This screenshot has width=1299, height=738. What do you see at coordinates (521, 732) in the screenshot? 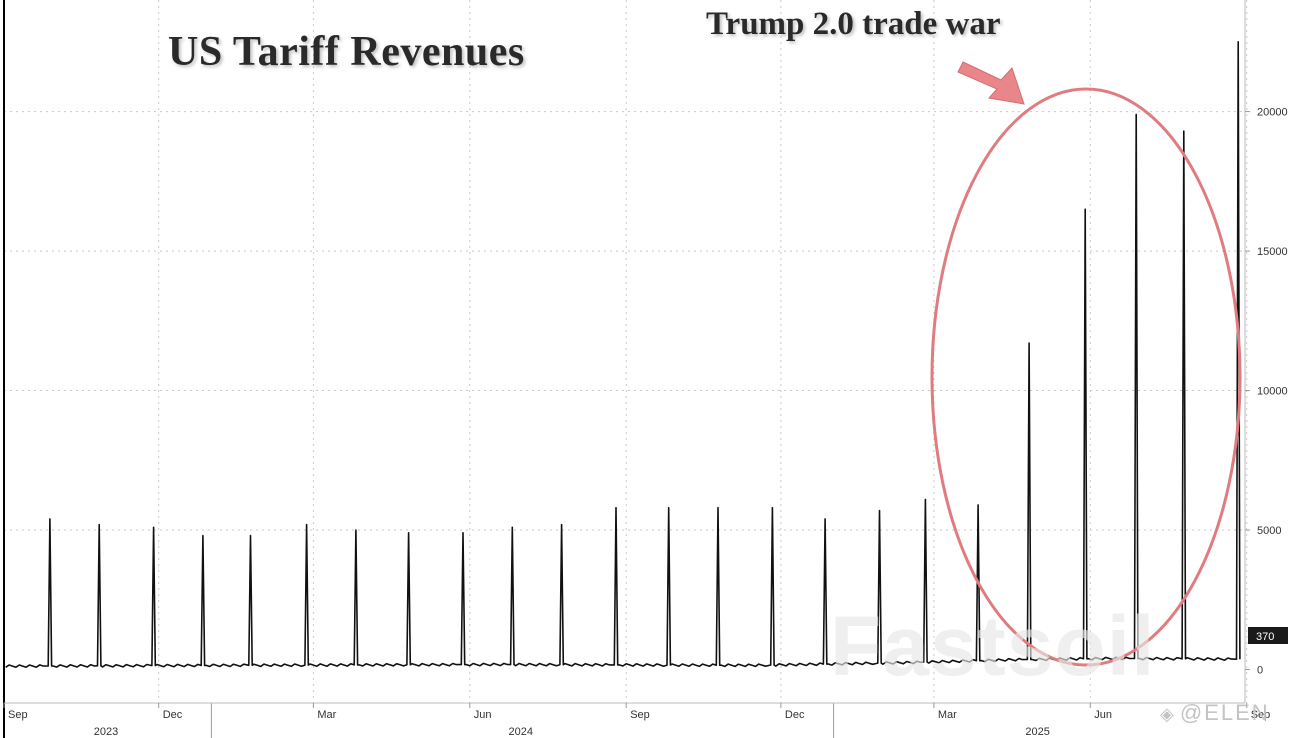
I see `year-label: 2024` at bounding box center [521, 732].